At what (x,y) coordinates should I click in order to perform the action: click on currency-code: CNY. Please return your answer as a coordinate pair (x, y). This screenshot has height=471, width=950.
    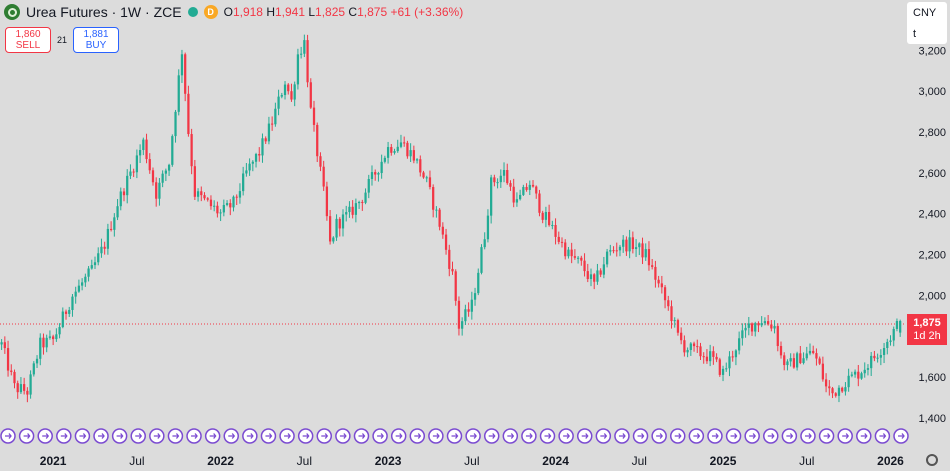
    Looking at the image, I should click on (925, 12).